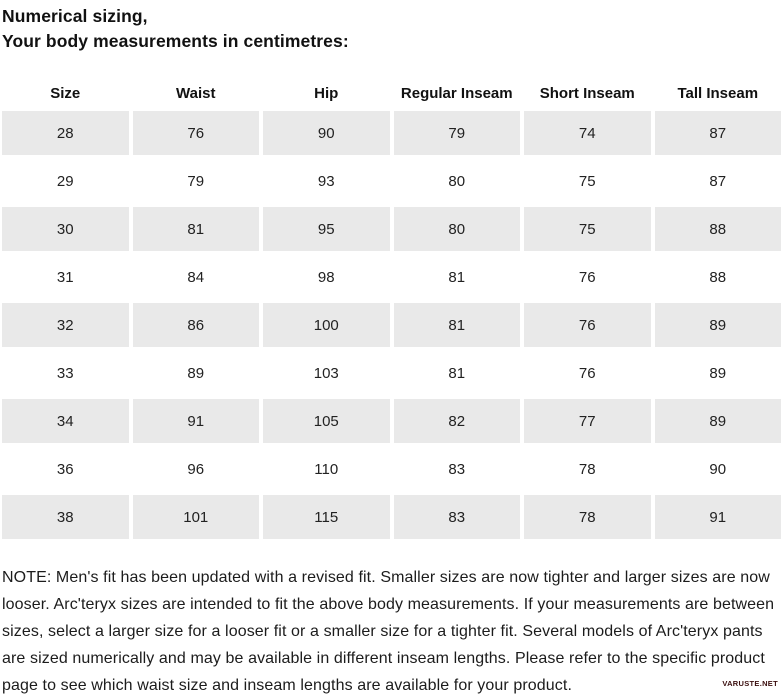 The image size is (781, 699). Describe the element at coordinates (326, 93) in the screenshot. I see `header-hip: Hip` at that location.